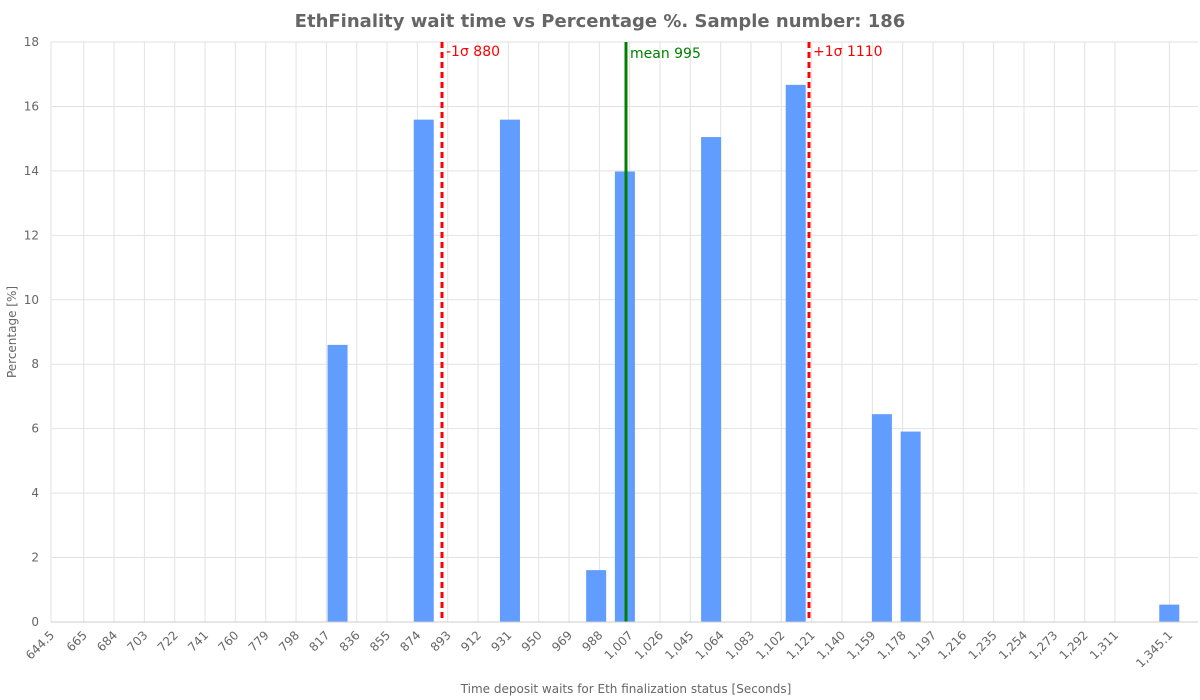 The width and height of the screenshot is (1200, 700). Describe the element at coordinates (31, 171) in the screenshot. I see `y-tick-label: 14` at that location.